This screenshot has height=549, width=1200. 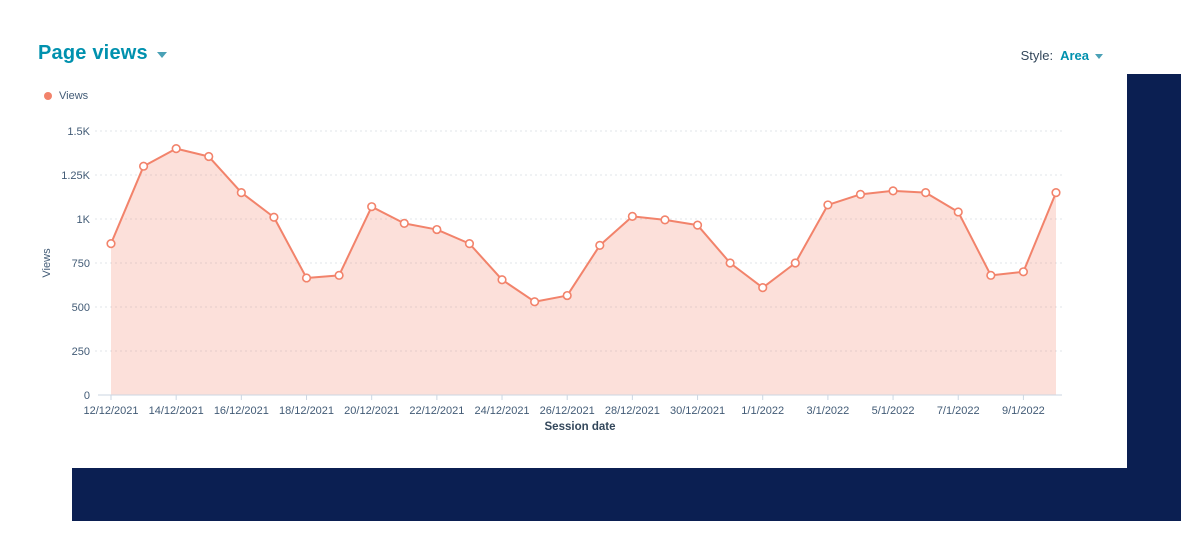 What do you see at coordinates (1023, 411) in the screenshot?
I see `svg-text: 9/1/2022` at bounding box center [1023, 411].